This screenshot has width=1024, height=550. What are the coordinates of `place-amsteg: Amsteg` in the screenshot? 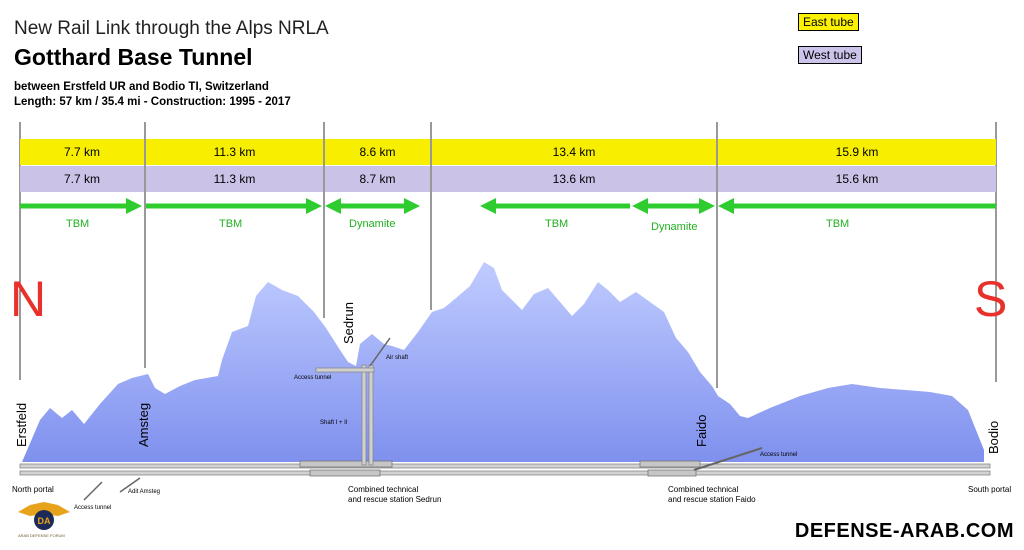 It's located at (143, 424).